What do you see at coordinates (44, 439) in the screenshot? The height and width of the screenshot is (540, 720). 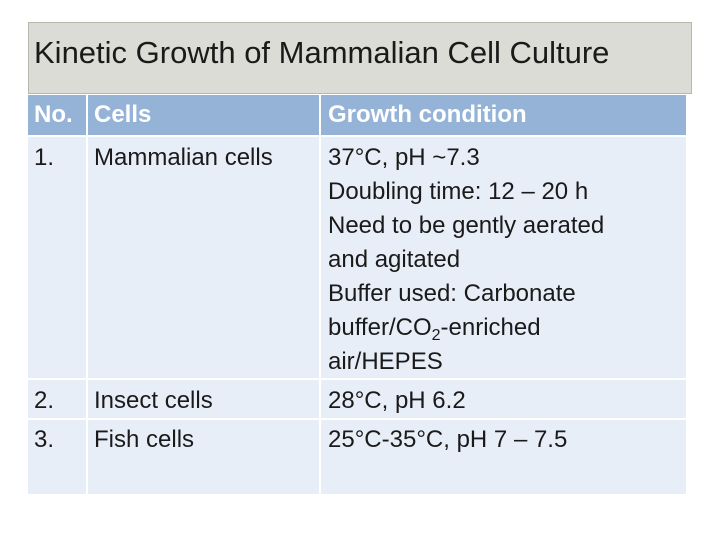 I see `row-3-no: 3.` at bounding box center [44, 439].